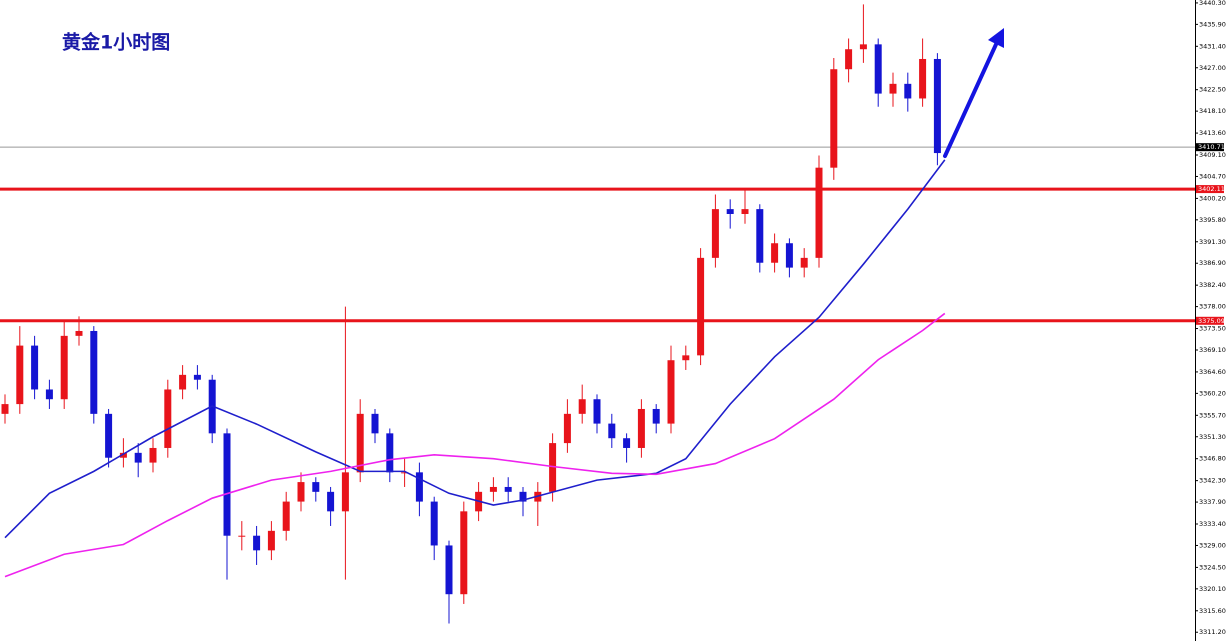 The image size is (1227, 641). Describe the element at coordinates (1212, 372) in the screenshot. I see `y-tick-label: 3364.60` at that location.